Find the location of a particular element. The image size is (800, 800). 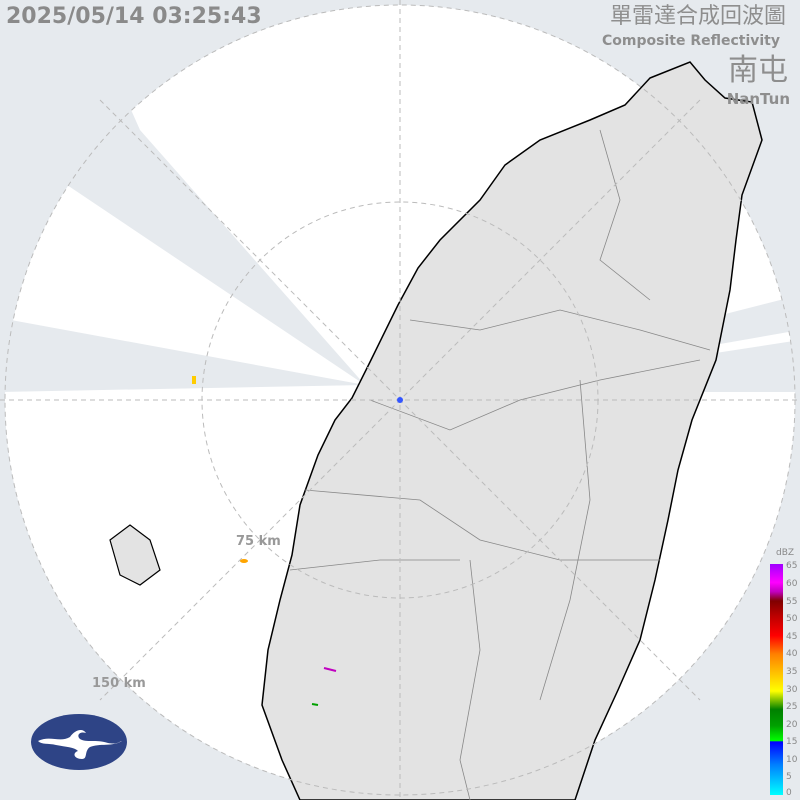

penghu-islands is located at coordinates (135, 555).